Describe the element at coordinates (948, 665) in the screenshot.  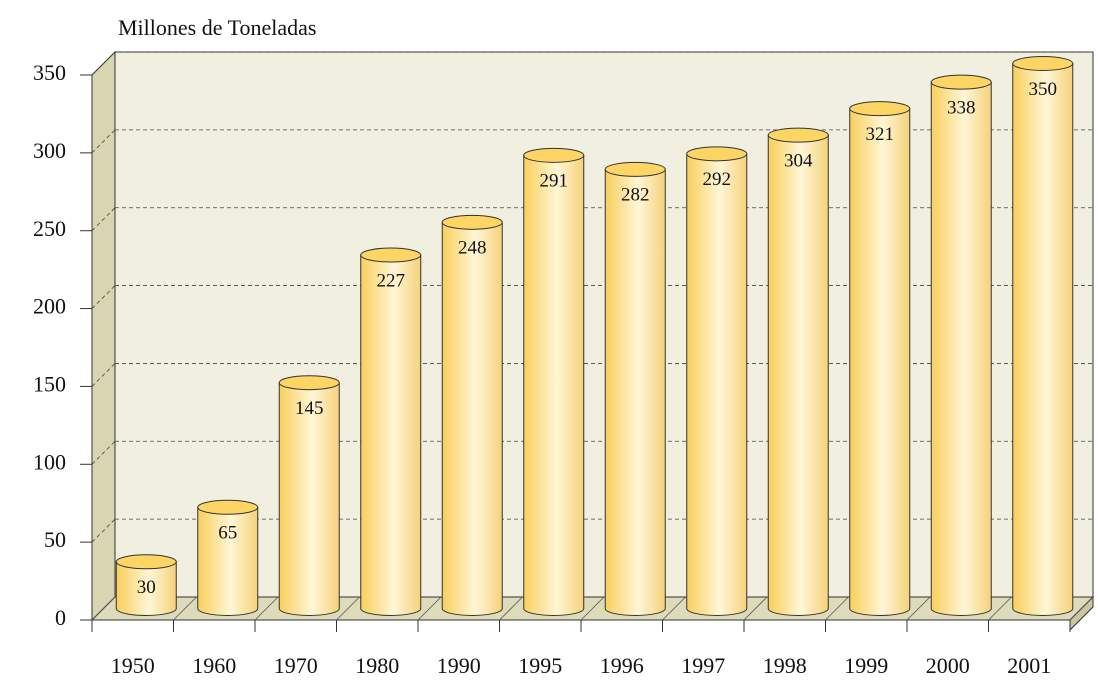
I see `x-tick-label: 2000` at that location.